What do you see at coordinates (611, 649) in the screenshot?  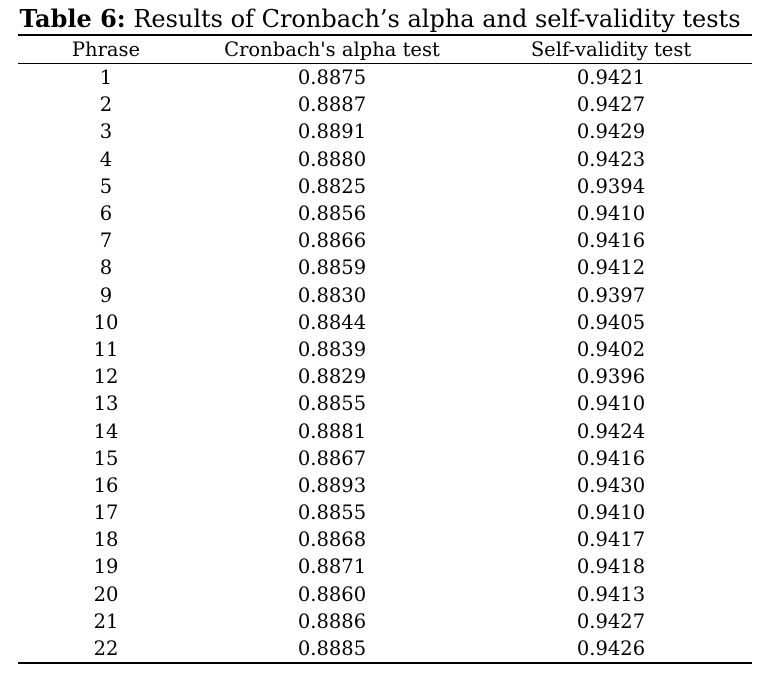 I see `cell-self-validity: 0.9426` at bounding box center [611, 649].